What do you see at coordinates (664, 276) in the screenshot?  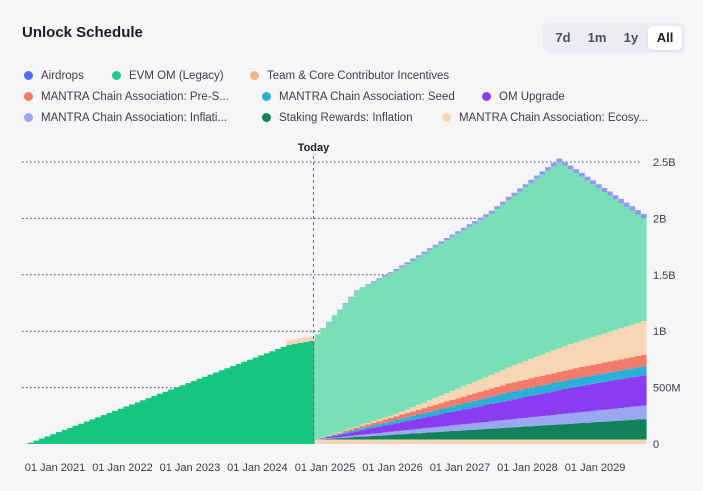 I see `y-tick-label: 1.5B` at bounding box center [664, 276].